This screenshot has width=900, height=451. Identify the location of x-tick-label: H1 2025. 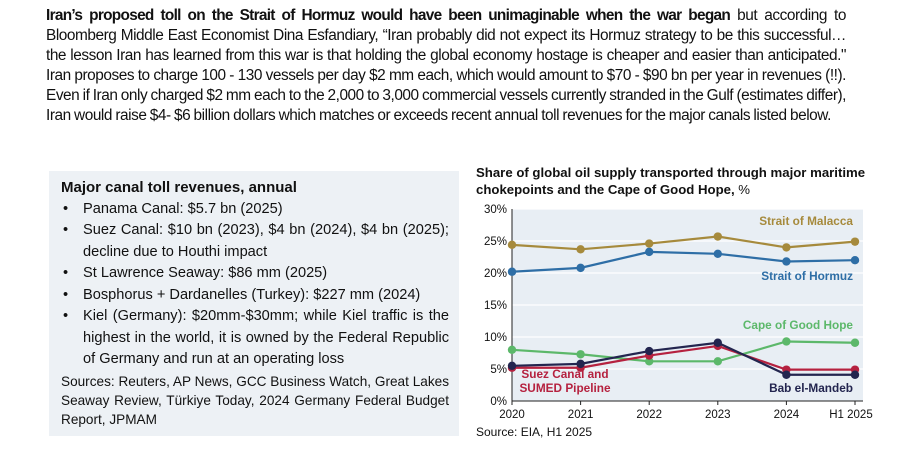
(850, 415).